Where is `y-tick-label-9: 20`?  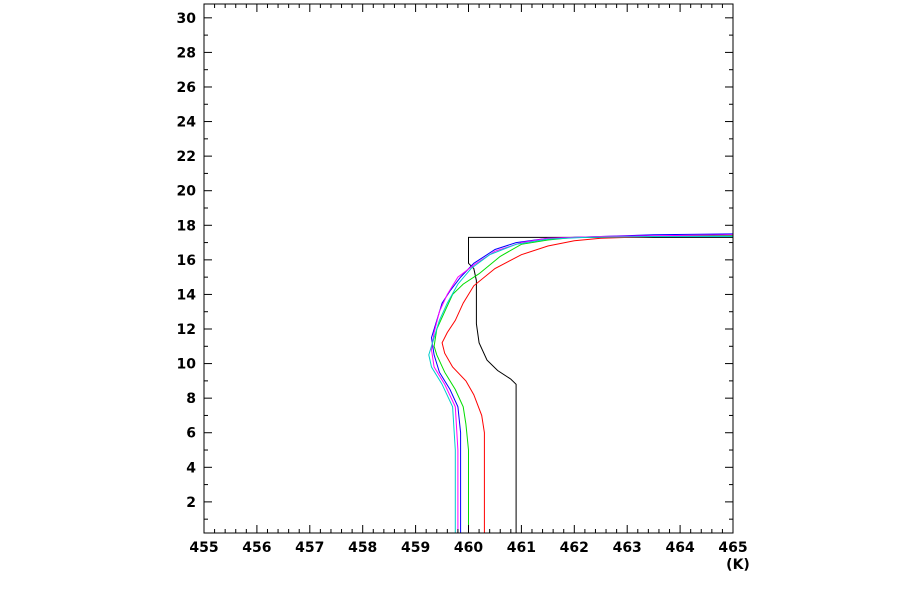 y-tick-label-9: 20 is located at coordinates (187, 192).